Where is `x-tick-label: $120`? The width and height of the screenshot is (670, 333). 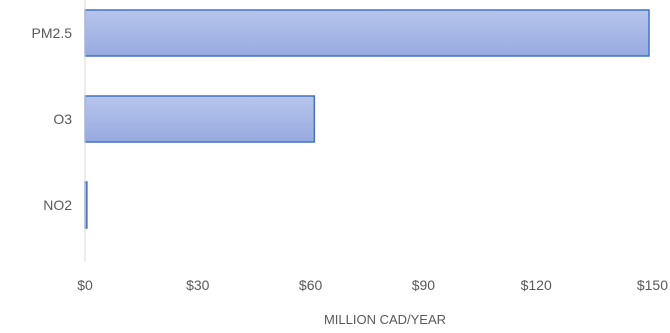 x-tick-label: $120 is located at coordinates (536, 285).